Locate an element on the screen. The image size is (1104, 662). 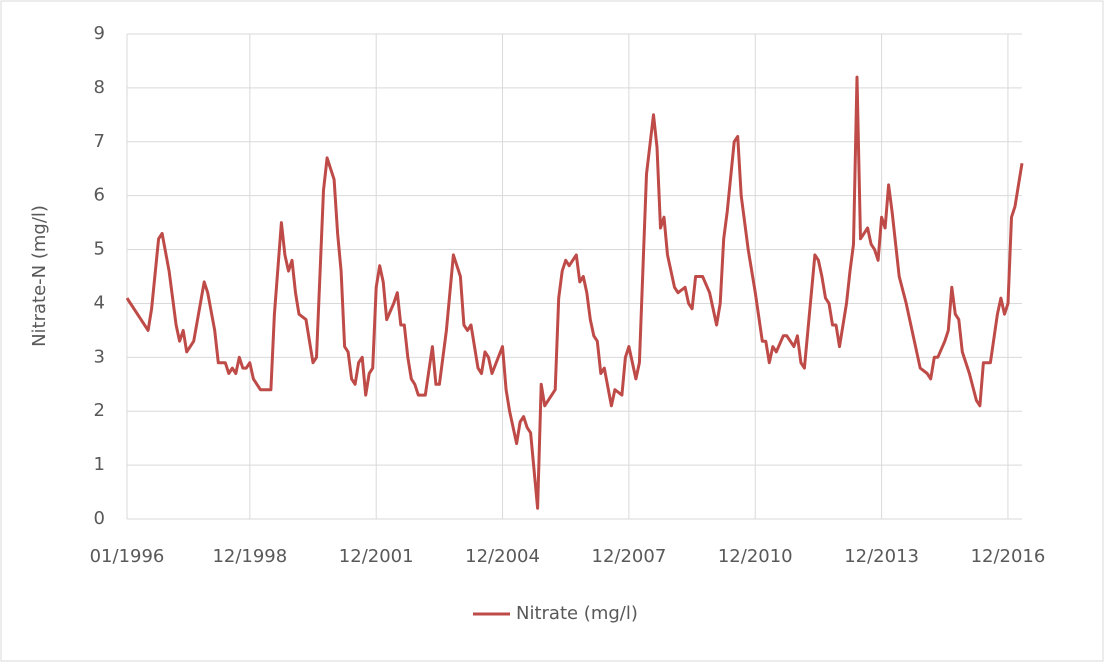
y-tick-label: 6 is located at coordinates (99, 195).